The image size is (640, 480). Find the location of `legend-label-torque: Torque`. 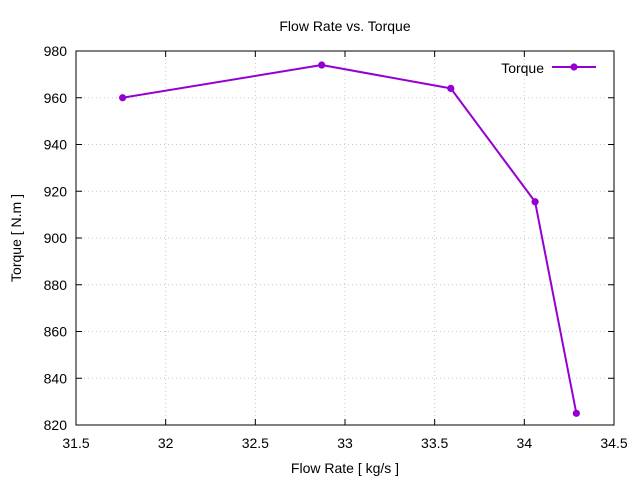

legend-label-torque: Torque is located at coordinates (522, 68).